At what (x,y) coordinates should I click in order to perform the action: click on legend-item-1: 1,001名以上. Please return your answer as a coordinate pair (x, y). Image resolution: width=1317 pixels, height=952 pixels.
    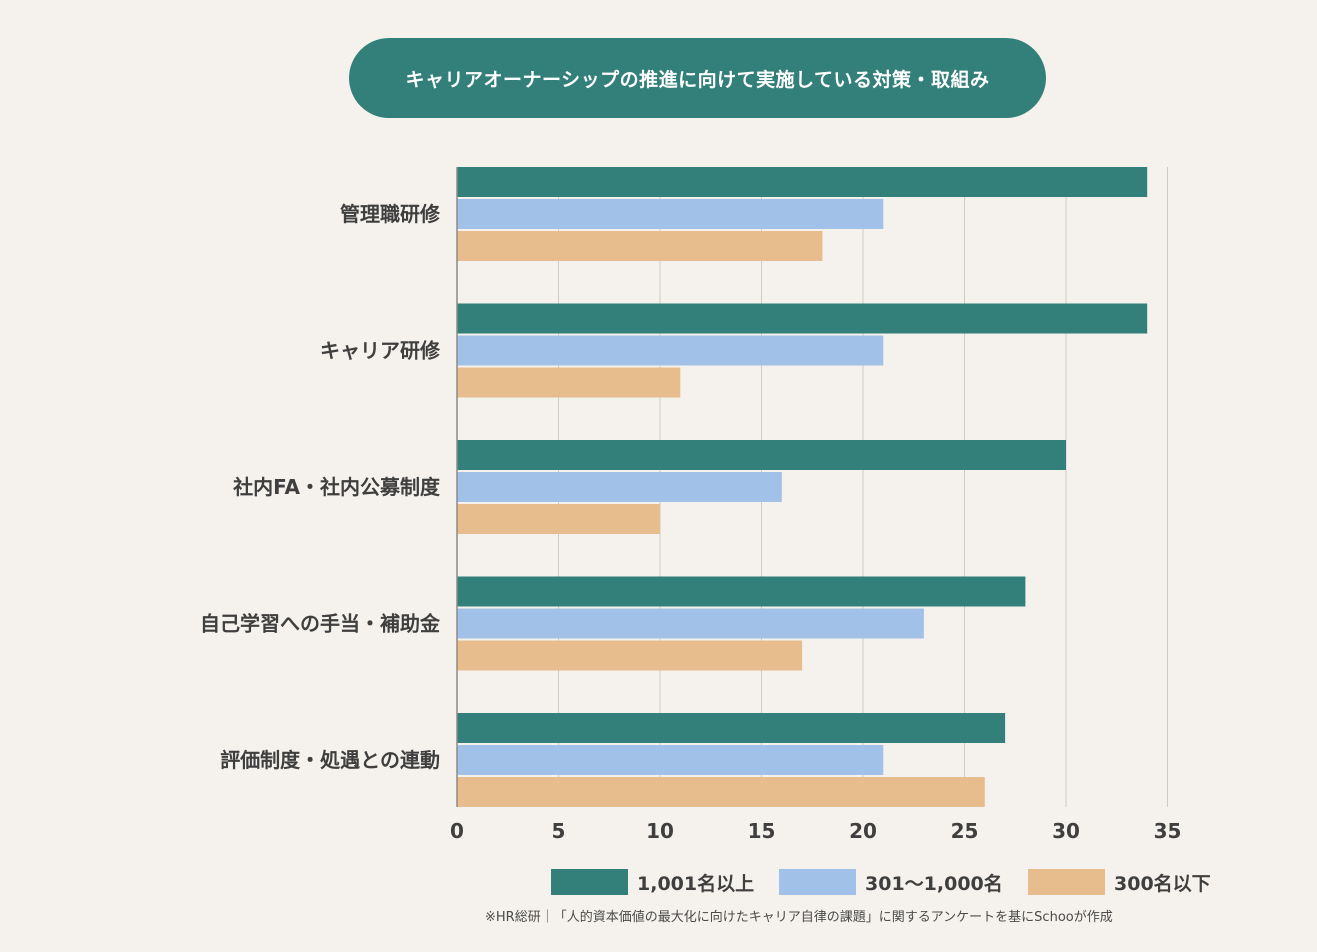
    Looking at the image, I should click on (652, 882).